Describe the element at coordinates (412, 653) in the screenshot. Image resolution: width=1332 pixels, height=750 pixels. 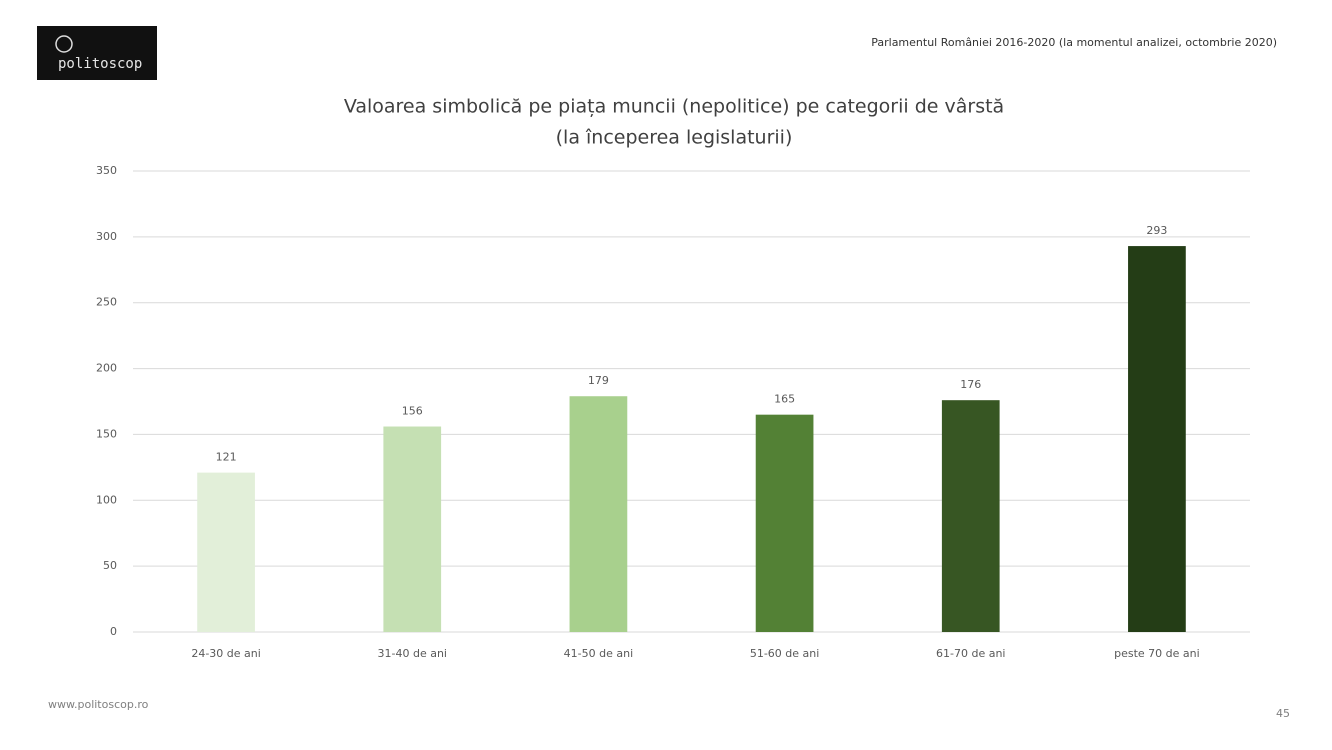
I see `x-tick-label: 31-40 de ani` at that location.